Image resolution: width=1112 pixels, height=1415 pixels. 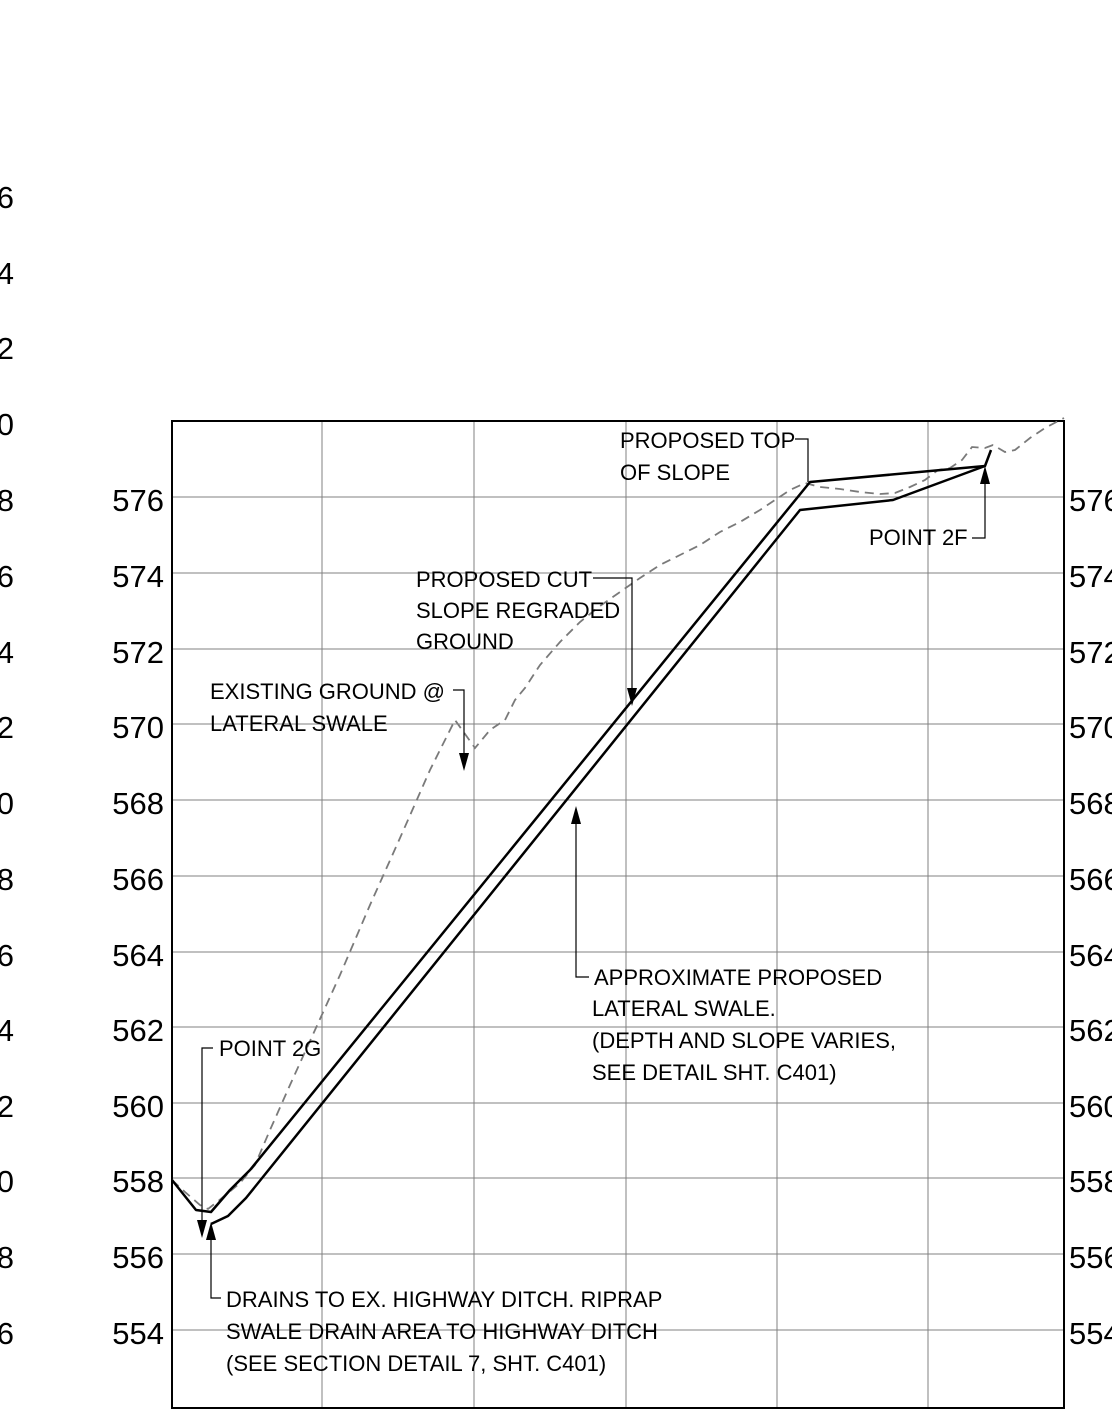 What do you see at coordinates (138, 652) in the screenshot?
I see `elevation-tick-left: 572` at bounding box center [138, 652].